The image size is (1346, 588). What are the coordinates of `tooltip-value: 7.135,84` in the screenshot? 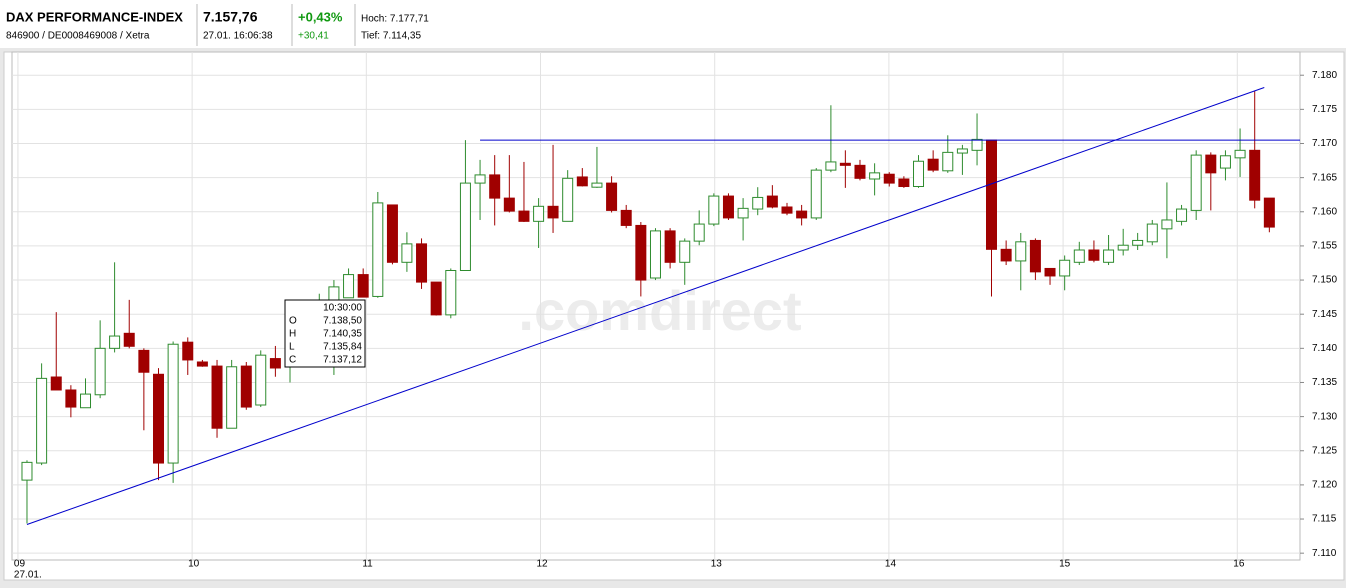 It's located at (342, 347).